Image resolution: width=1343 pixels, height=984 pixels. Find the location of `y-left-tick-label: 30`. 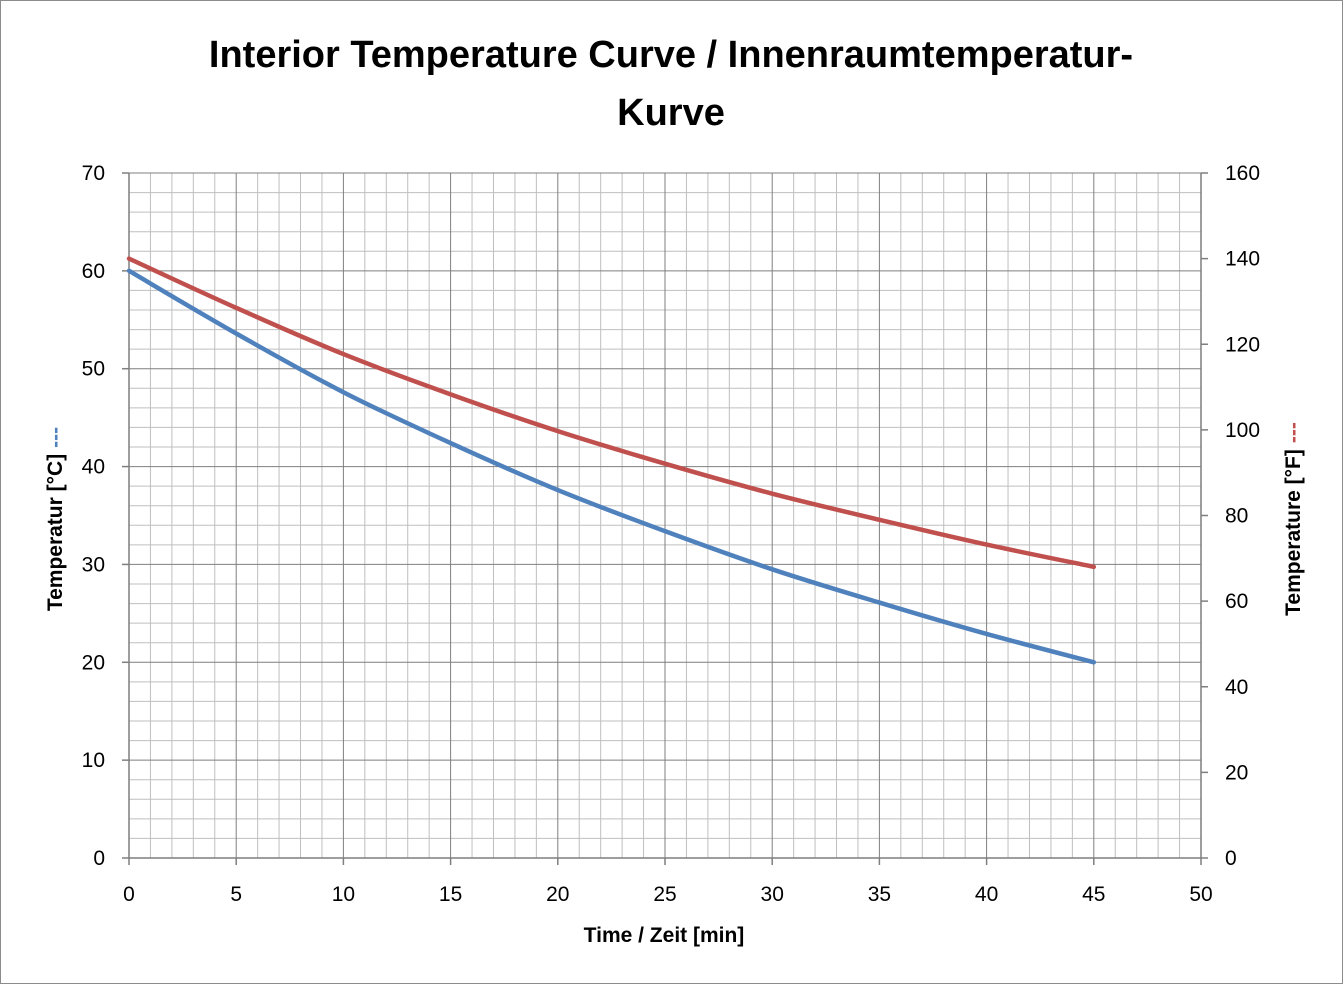

y-left-tick-label: 30 is located at coordinates (93, 564).